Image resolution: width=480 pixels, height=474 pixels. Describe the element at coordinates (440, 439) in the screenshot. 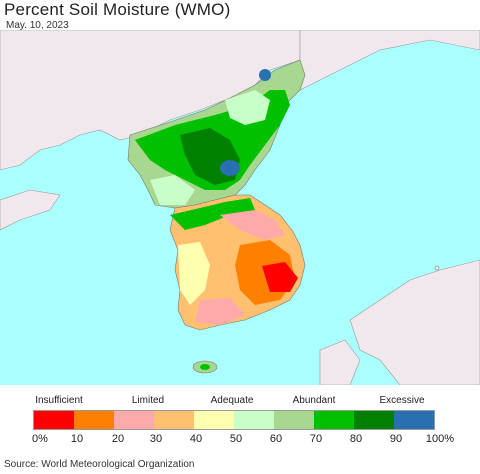

I see `tick-label: 100%` at that location.